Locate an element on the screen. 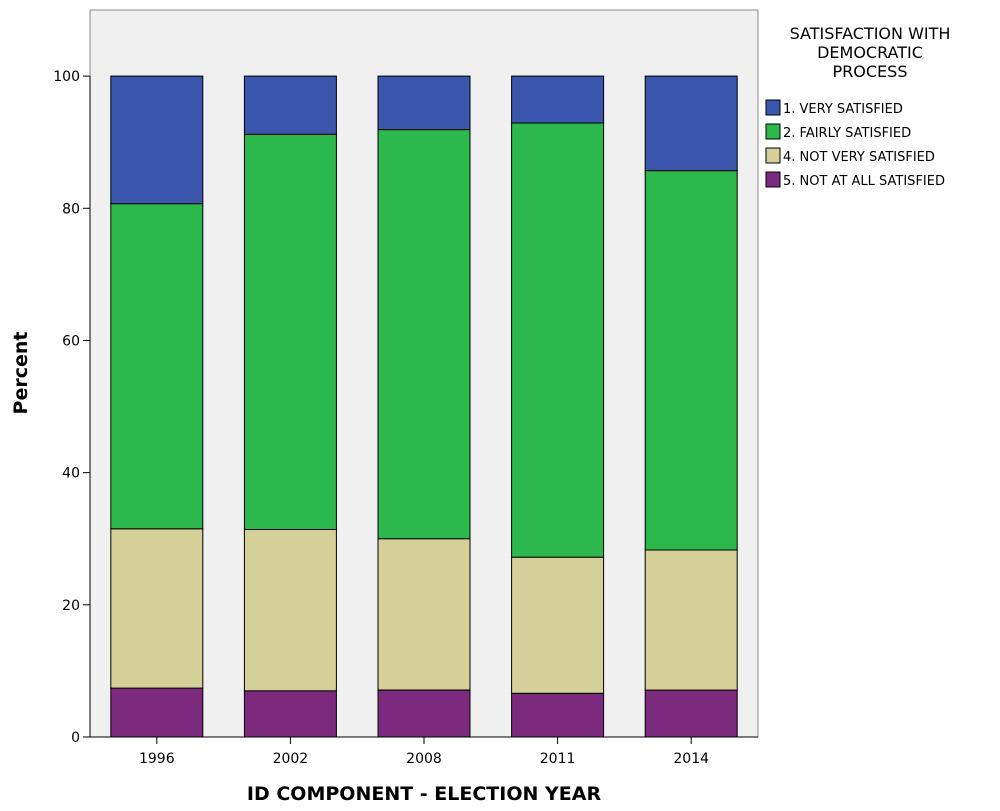 This screenshot has width=1000, height=811. legend-title-line: PROCESS is located at coordinates (870, 71).